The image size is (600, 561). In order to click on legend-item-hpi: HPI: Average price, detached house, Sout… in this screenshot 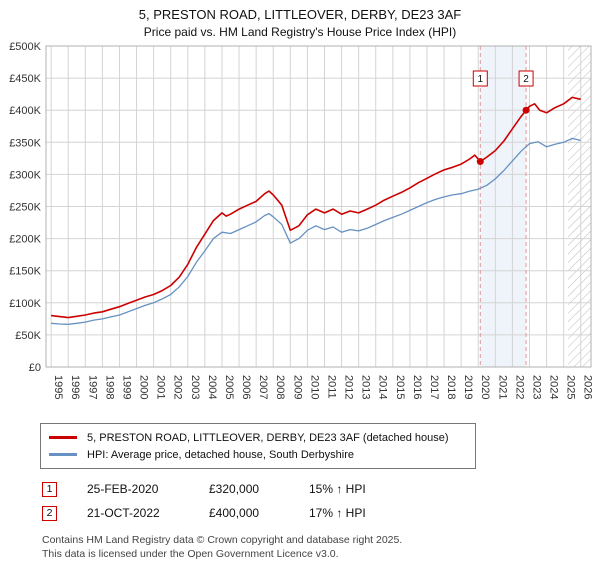, I will do `click(258, 454)`.